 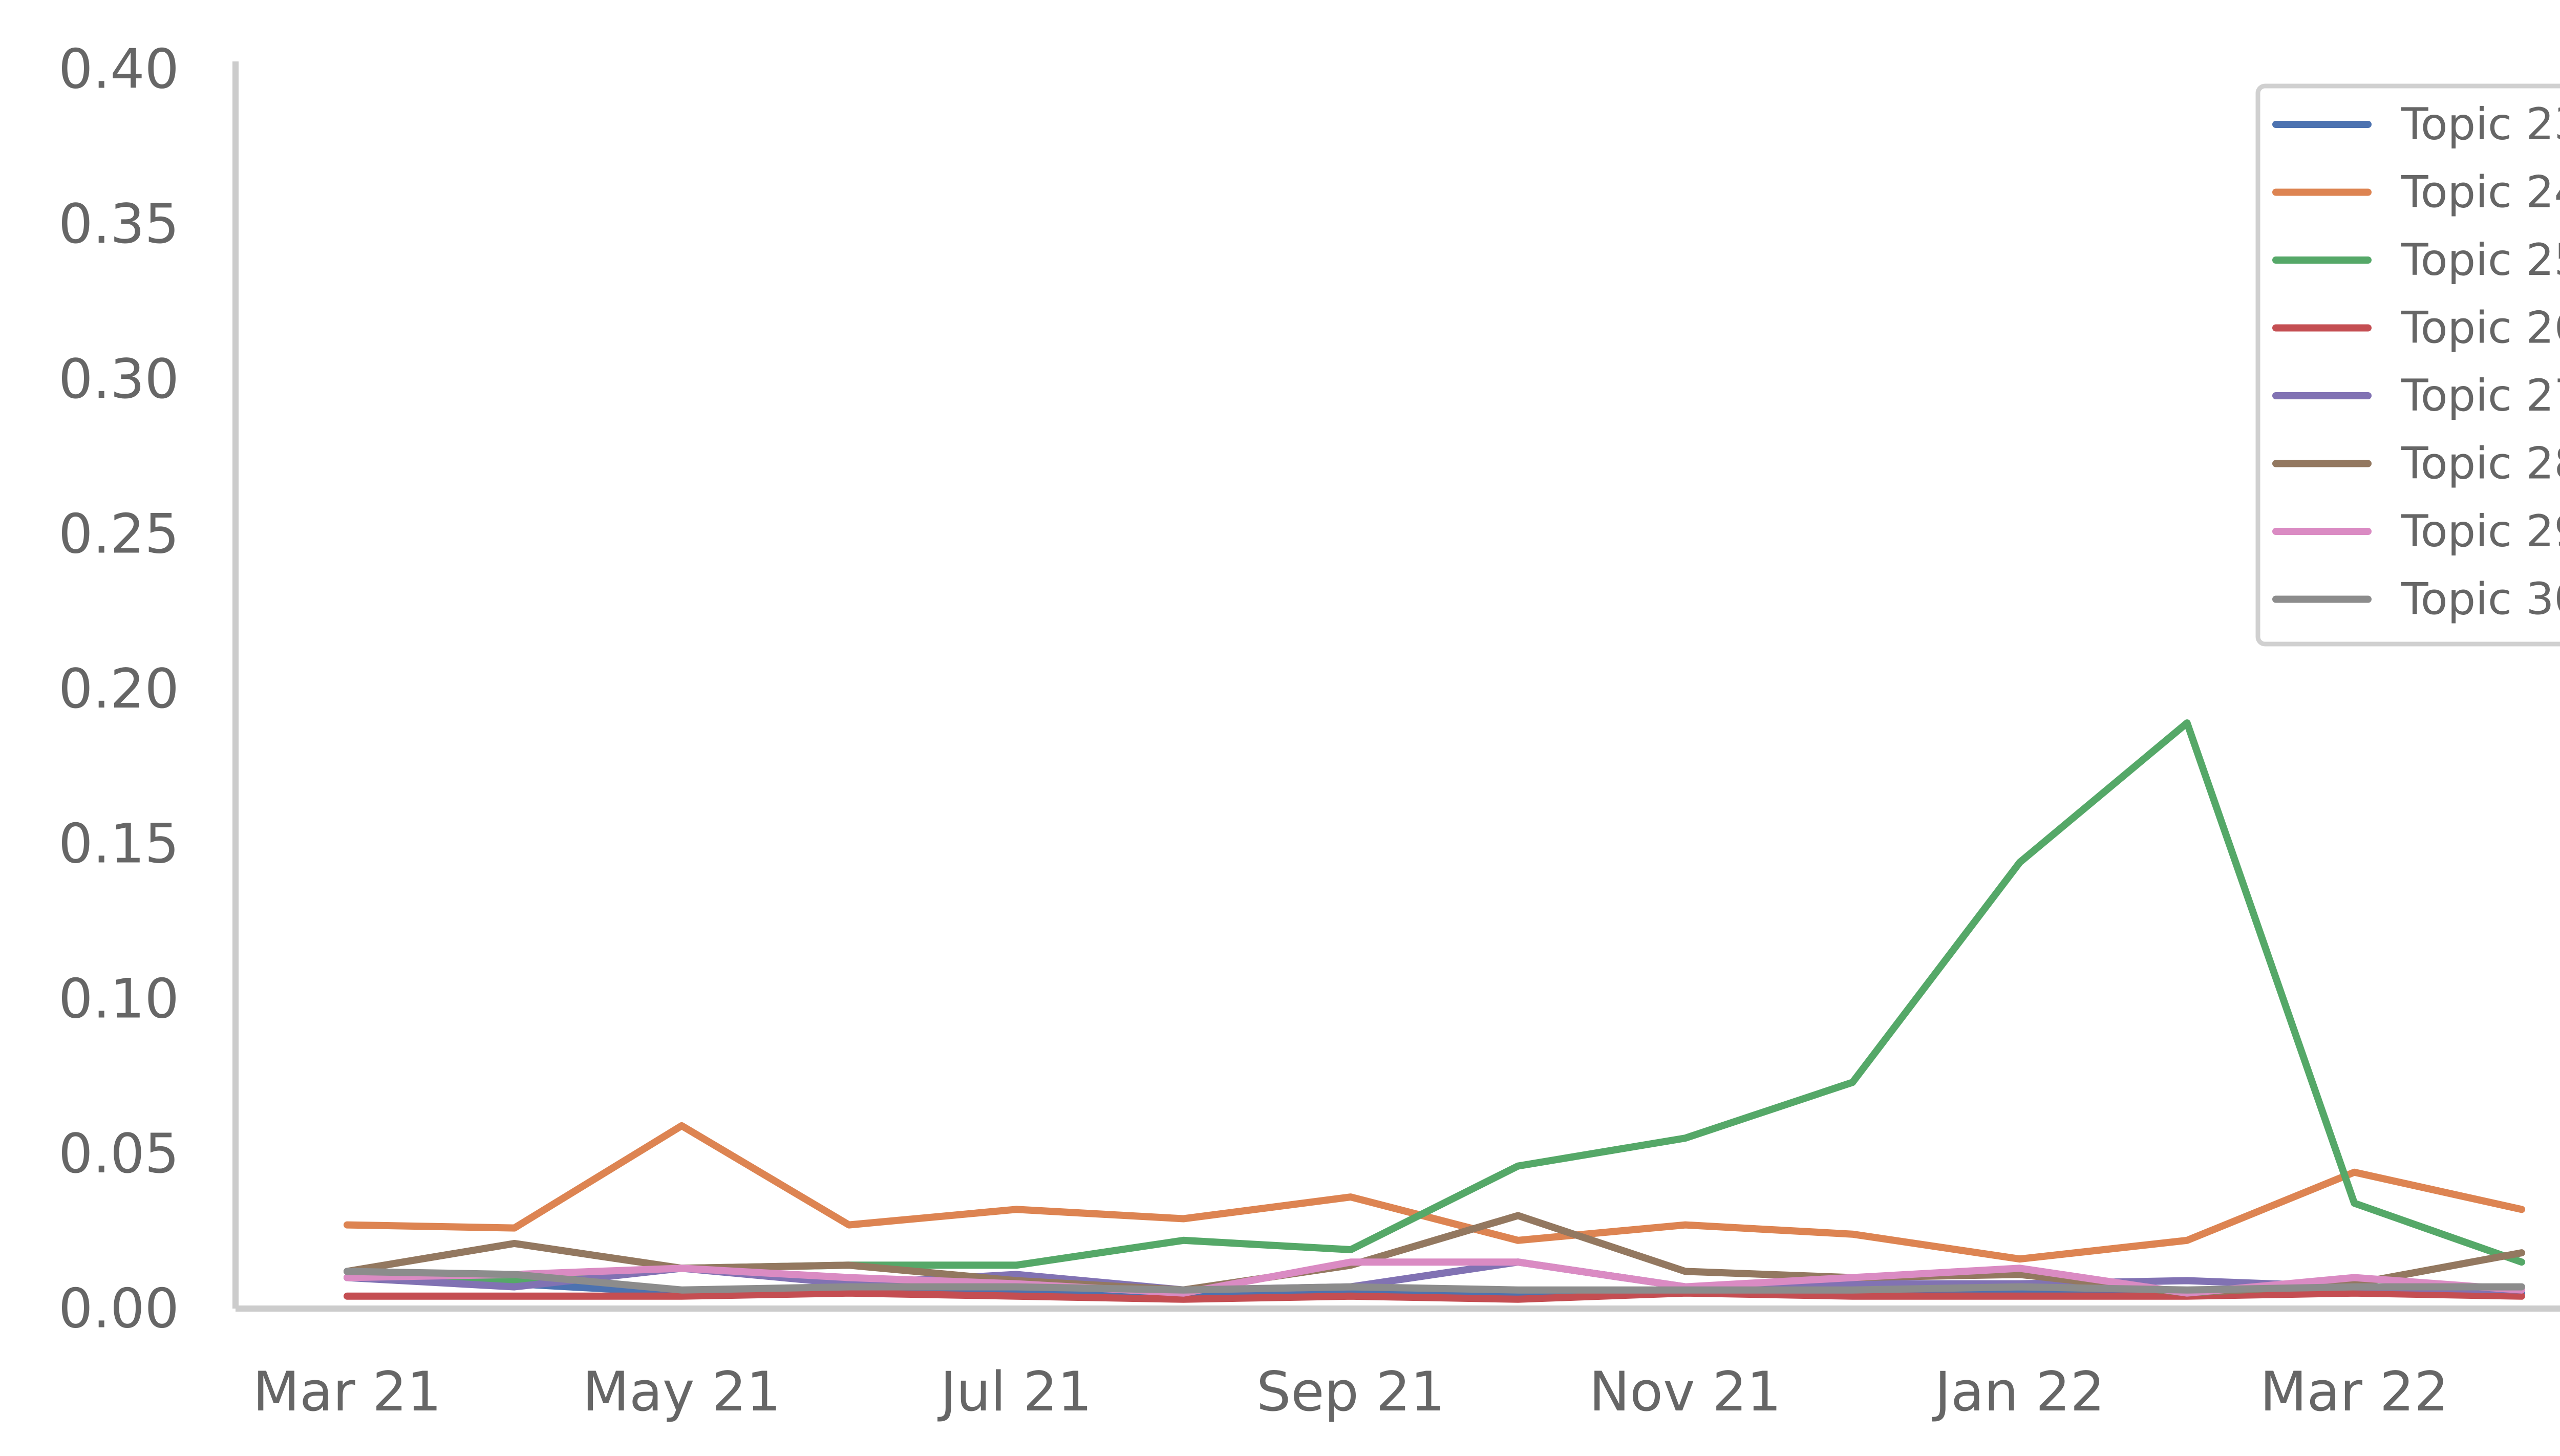 What do you see at coordinates (118, 224) in the screenshot?
I see `y-tick-label: 0.35` at bounding box center [118, 224].